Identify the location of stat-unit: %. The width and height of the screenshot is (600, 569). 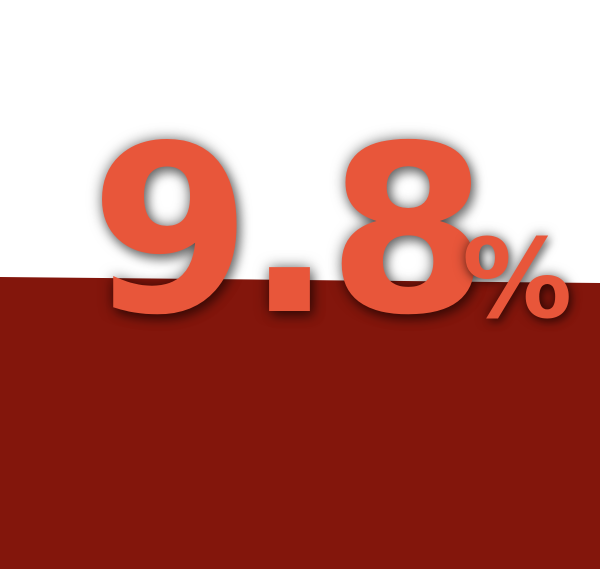
(517, 279).